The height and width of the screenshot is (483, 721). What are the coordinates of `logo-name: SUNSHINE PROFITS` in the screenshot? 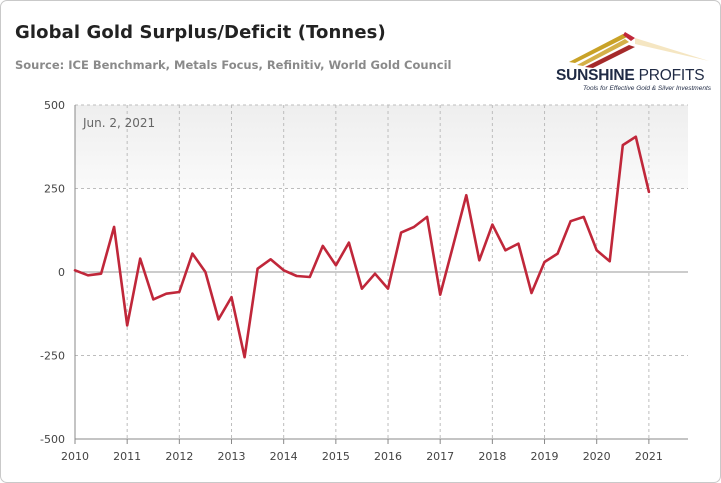 It's located at (630, 76).